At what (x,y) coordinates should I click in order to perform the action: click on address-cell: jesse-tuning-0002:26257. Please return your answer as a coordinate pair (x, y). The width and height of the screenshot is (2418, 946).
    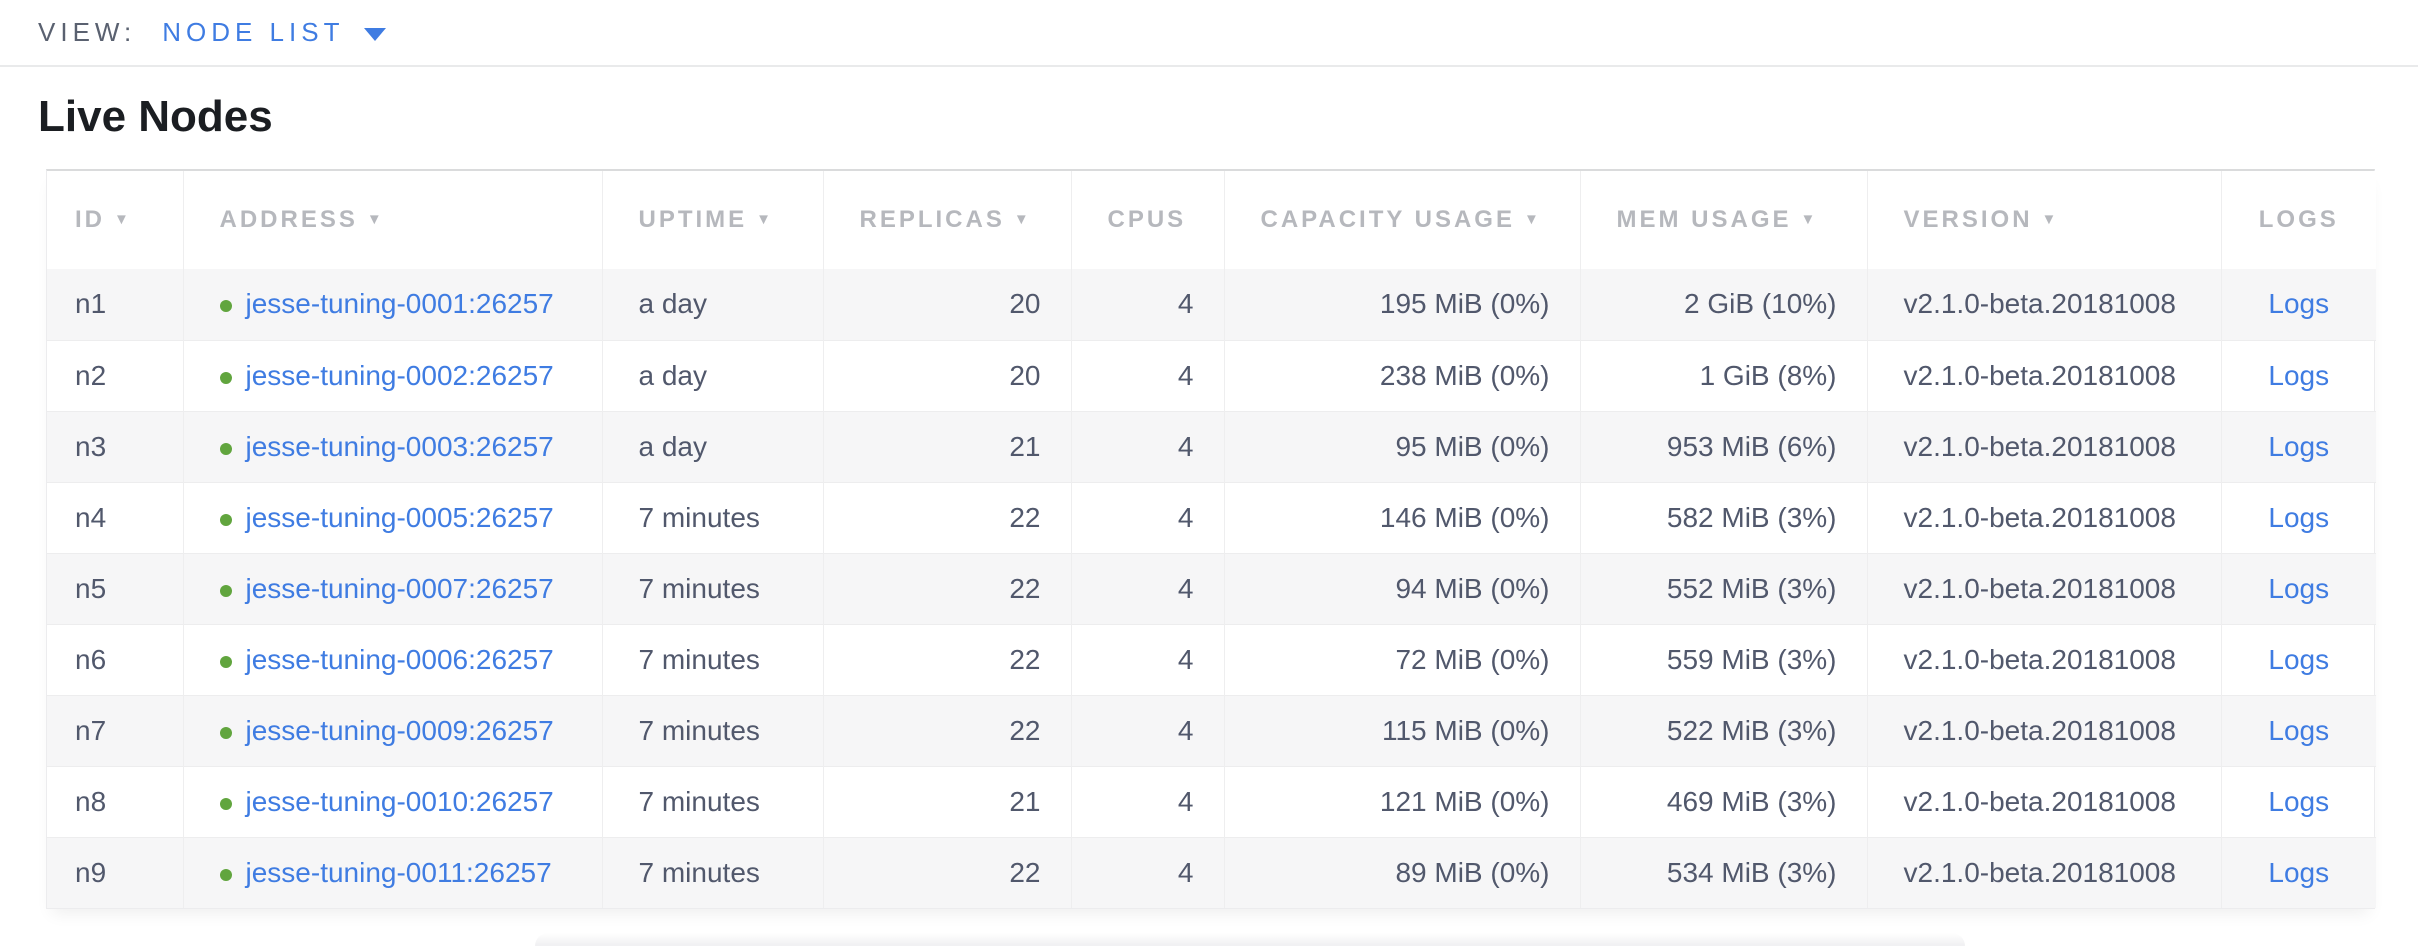
    Looking at the image, I should click on (393, 375).